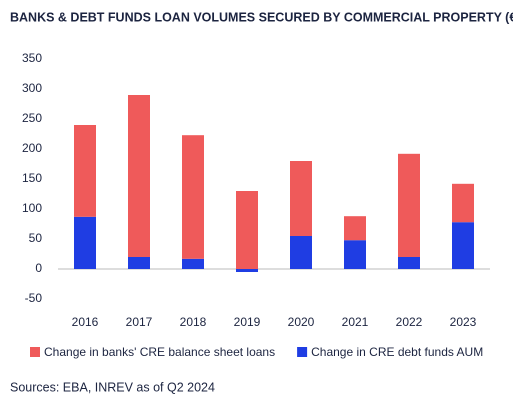 The width and height of the screenshot is (513, 411). I want to click on x-tick-label: 2019, so click(247, 322).